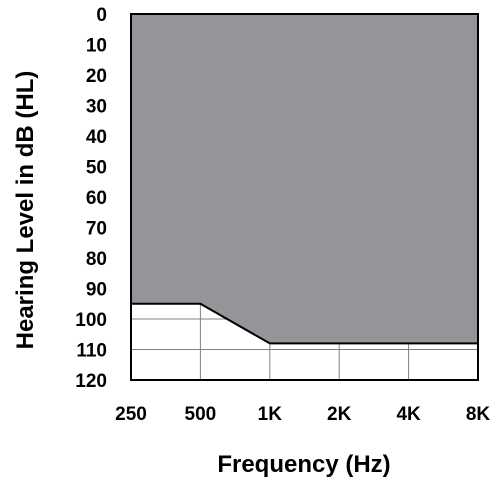 Image resolution: width=503 pixels, height=485 pixels. I want to click on x-tick-label-4K: 4K, so click(408, 414).